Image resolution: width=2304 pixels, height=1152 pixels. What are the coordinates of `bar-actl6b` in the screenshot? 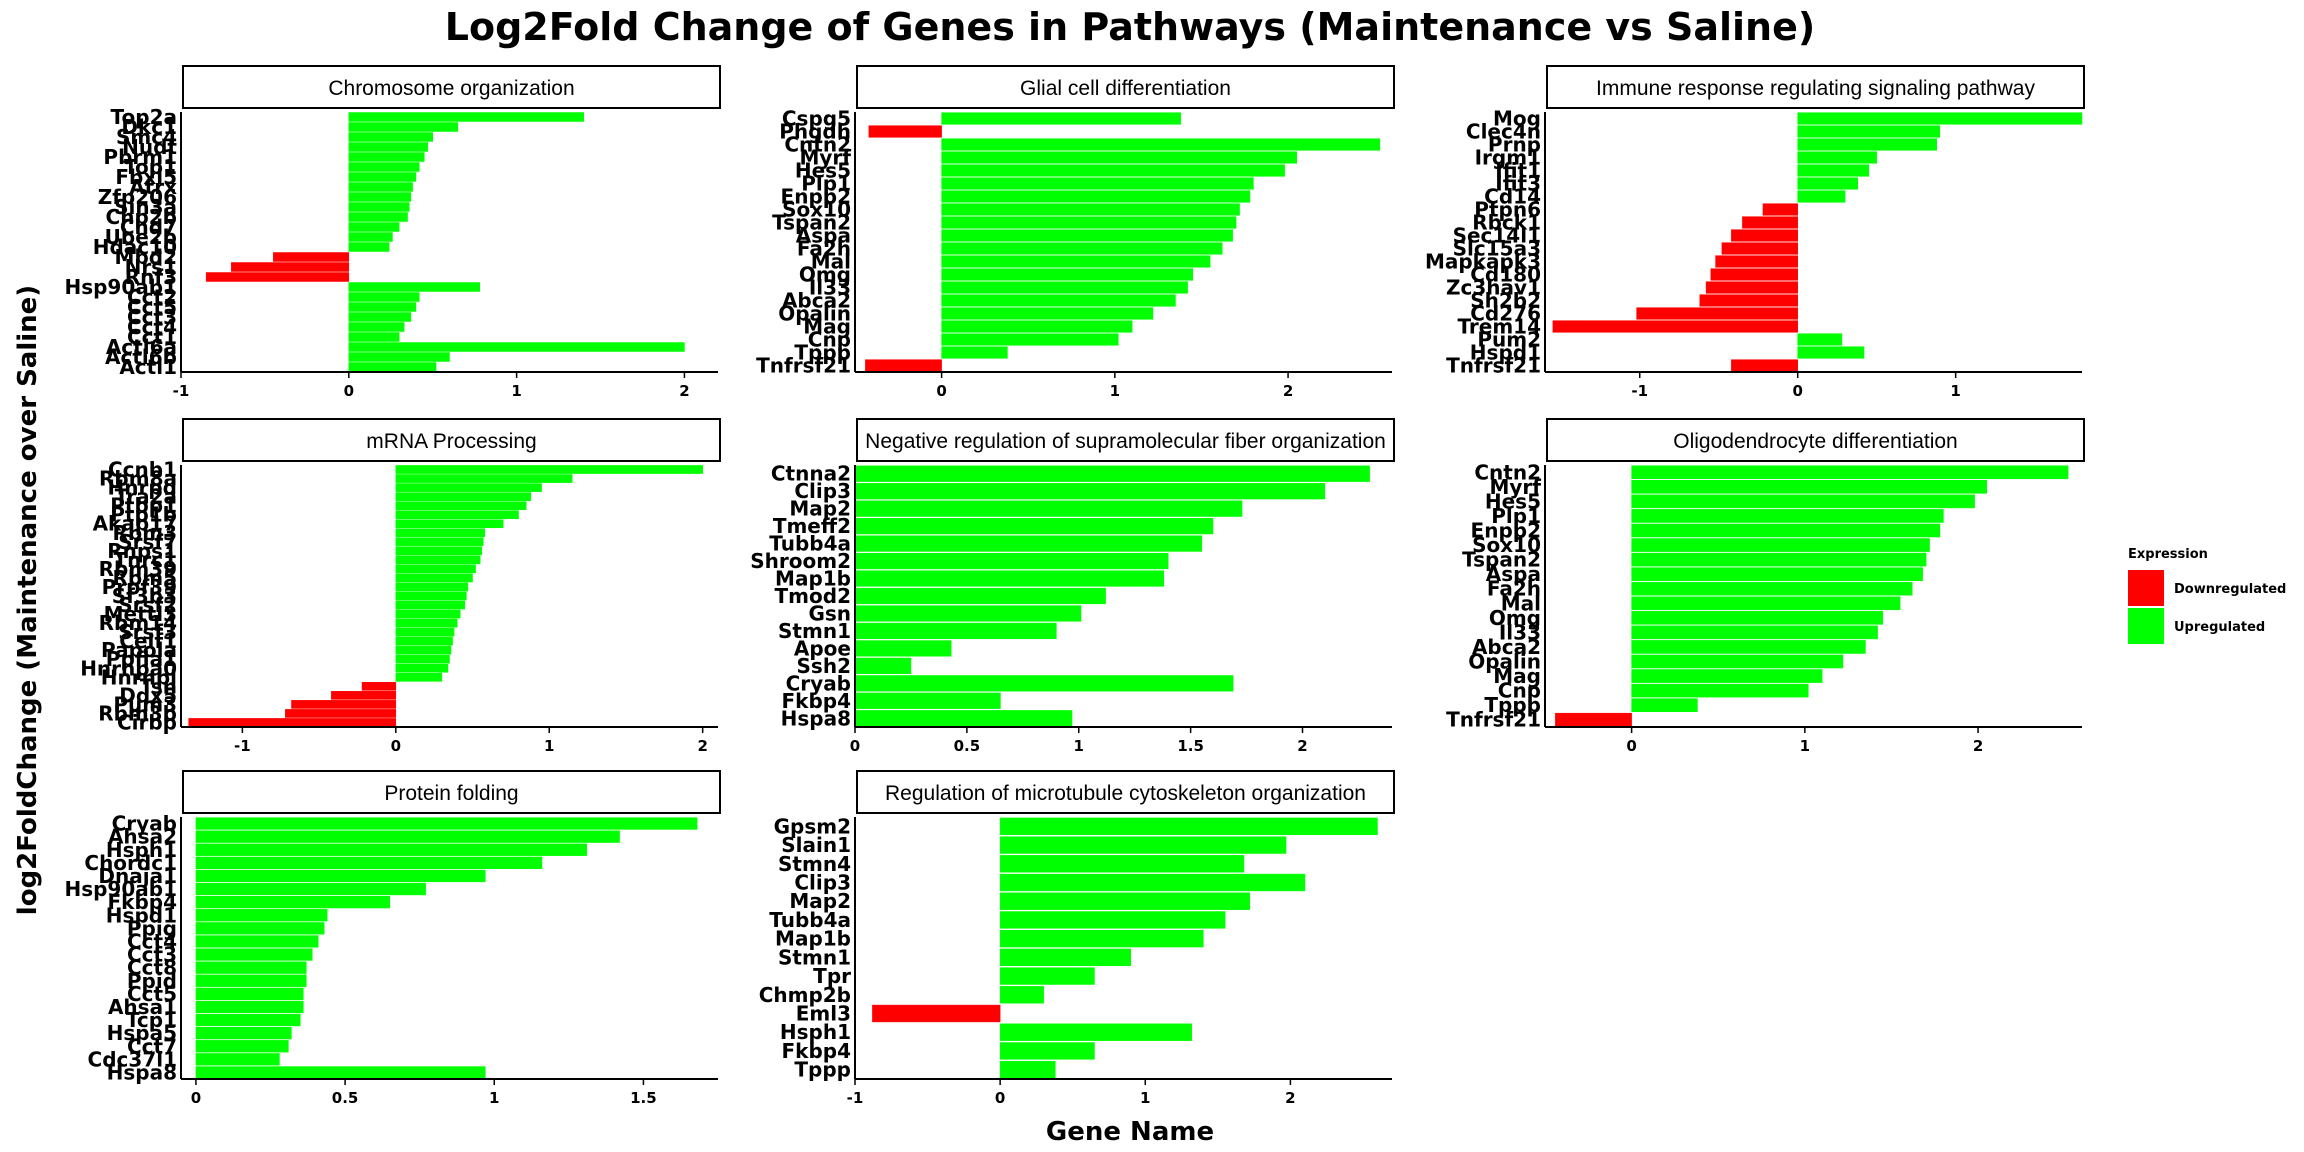 It's located at (399, 357).